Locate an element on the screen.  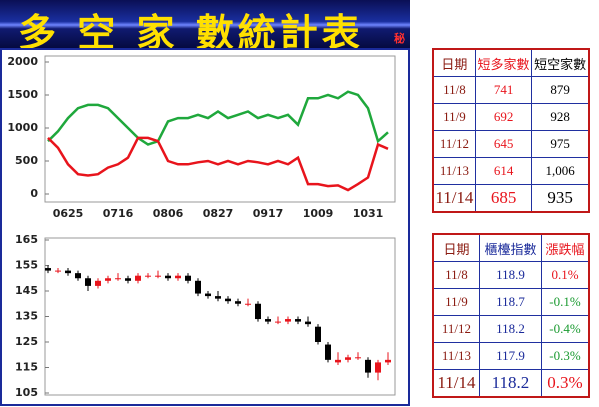
table-row: 11/13 614 1,006 is located at coordinates (511, 171).